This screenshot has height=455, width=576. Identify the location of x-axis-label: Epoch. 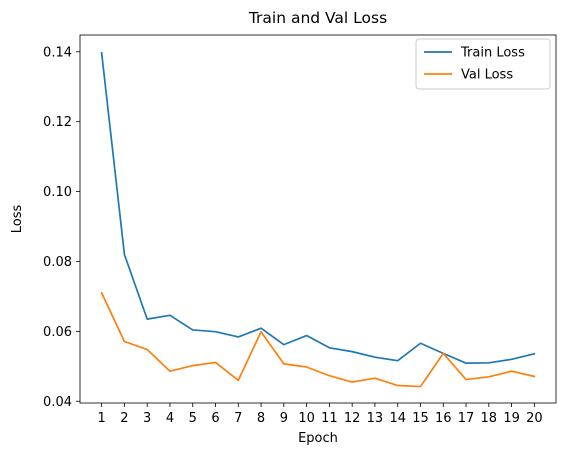
(318, 438).